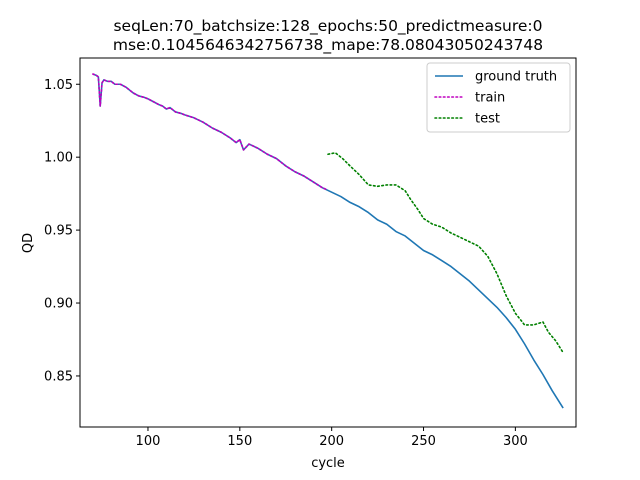  What do you see at coordinates (58, 231) in the screenshot?
I see `y-tick-label: 0.95` at bounding box center [58, 231].